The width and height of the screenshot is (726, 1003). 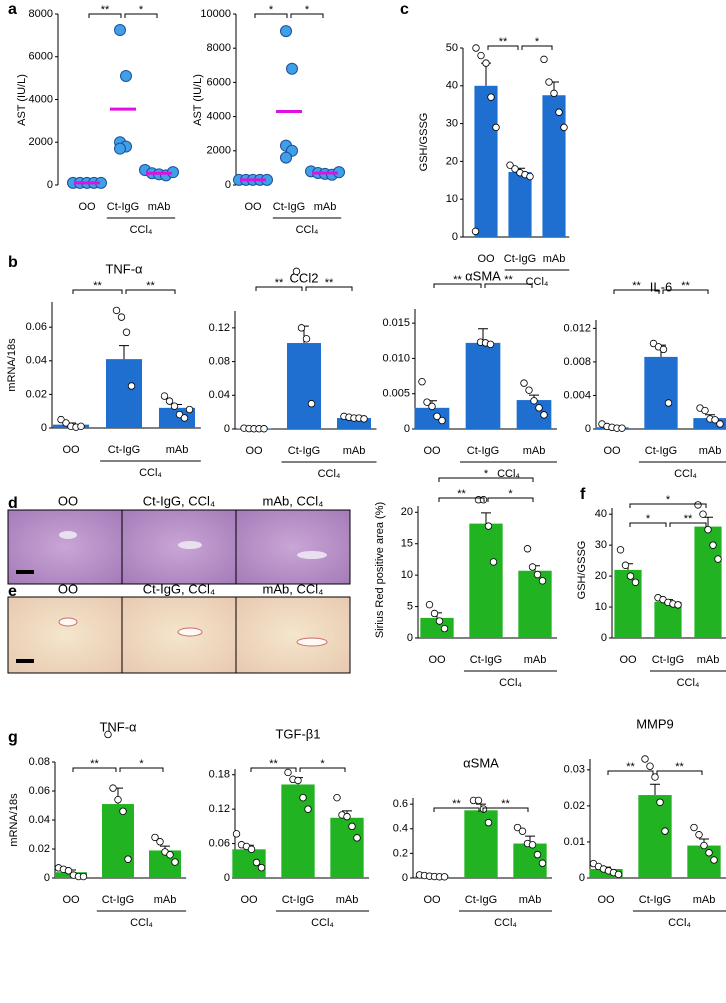 What do you see at coordinates (36, 394) in the screenshot?
I see `y-tick-label: 0.02` at bounding box center [36, 394].